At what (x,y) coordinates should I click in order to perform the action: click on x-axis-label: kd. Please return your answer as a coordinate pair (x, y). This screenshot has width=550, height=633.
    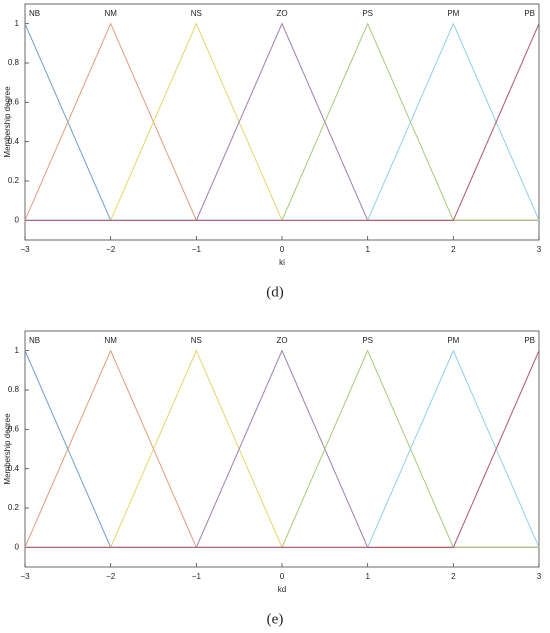
    Looking at the image, I should click on (282, 589).